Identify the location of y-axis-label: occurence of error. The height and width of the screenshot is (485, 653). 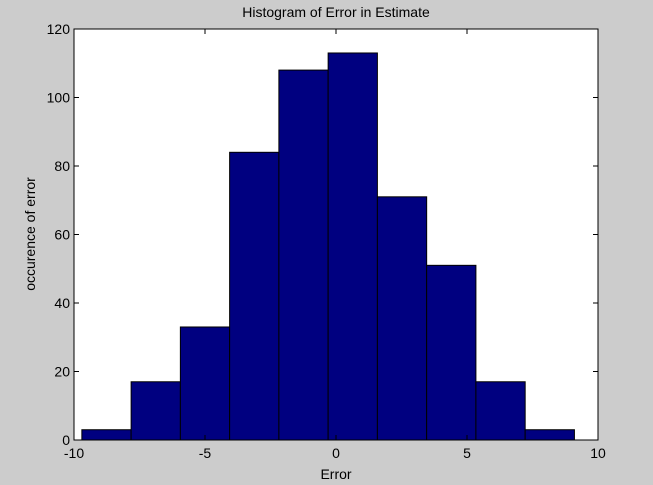
(30, 234).